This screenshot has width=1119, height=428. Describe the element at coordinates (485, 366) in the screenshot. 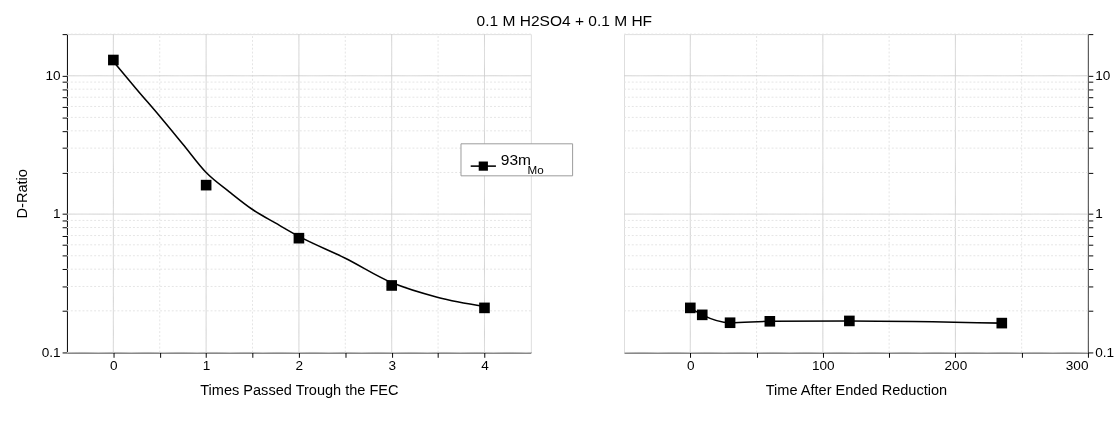

I see `x-tick-label: 4` at that location.